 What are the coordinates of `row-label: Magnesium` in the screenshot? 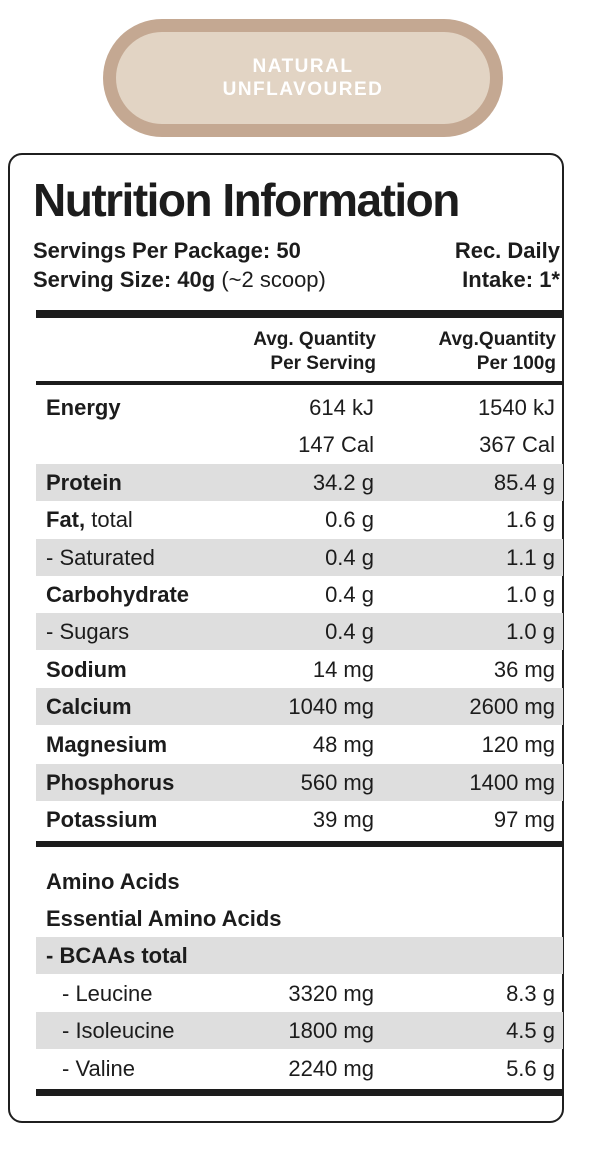 It's located at (107, 744).